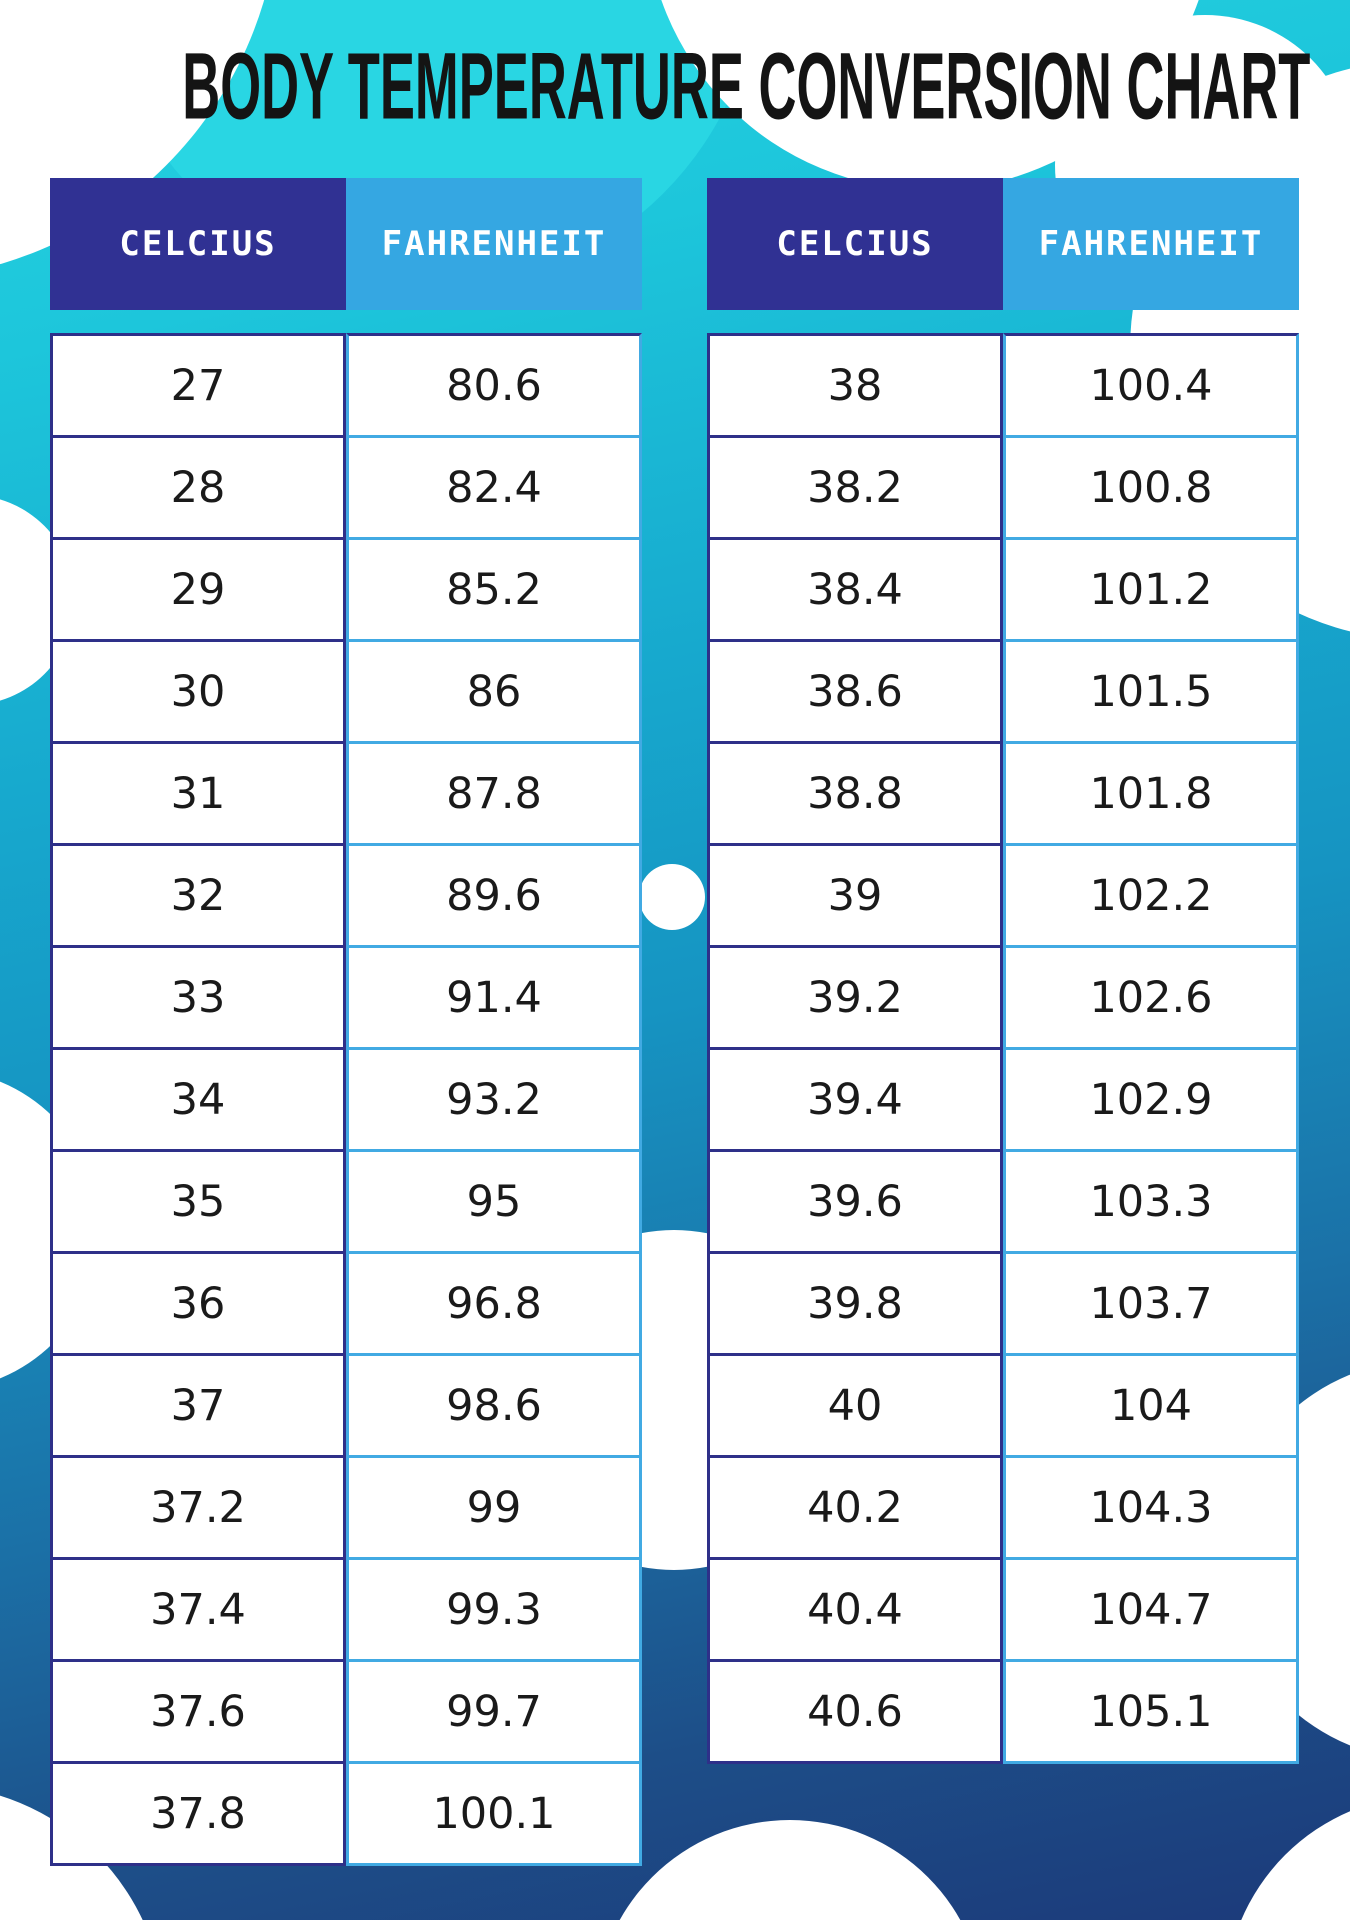  What do you see at coordinates (198, 589) in the screenshot?
I see `celsius-cell: 29` at bounding box center [198, 589].